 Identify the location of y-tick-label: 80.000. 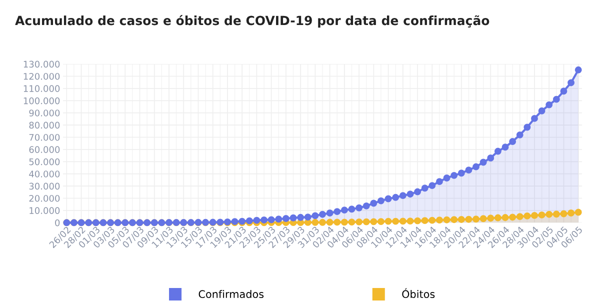
(44, 125).